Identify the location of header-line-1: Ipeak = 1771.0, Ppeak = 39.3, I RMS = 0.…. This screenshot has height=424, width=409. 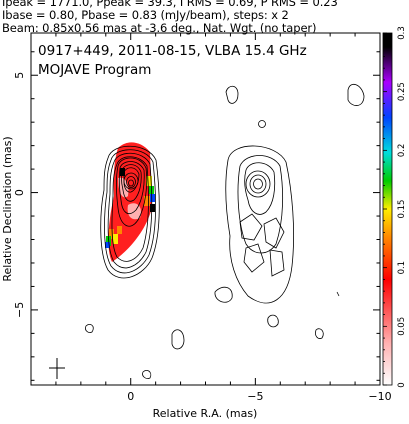
(170, 4).